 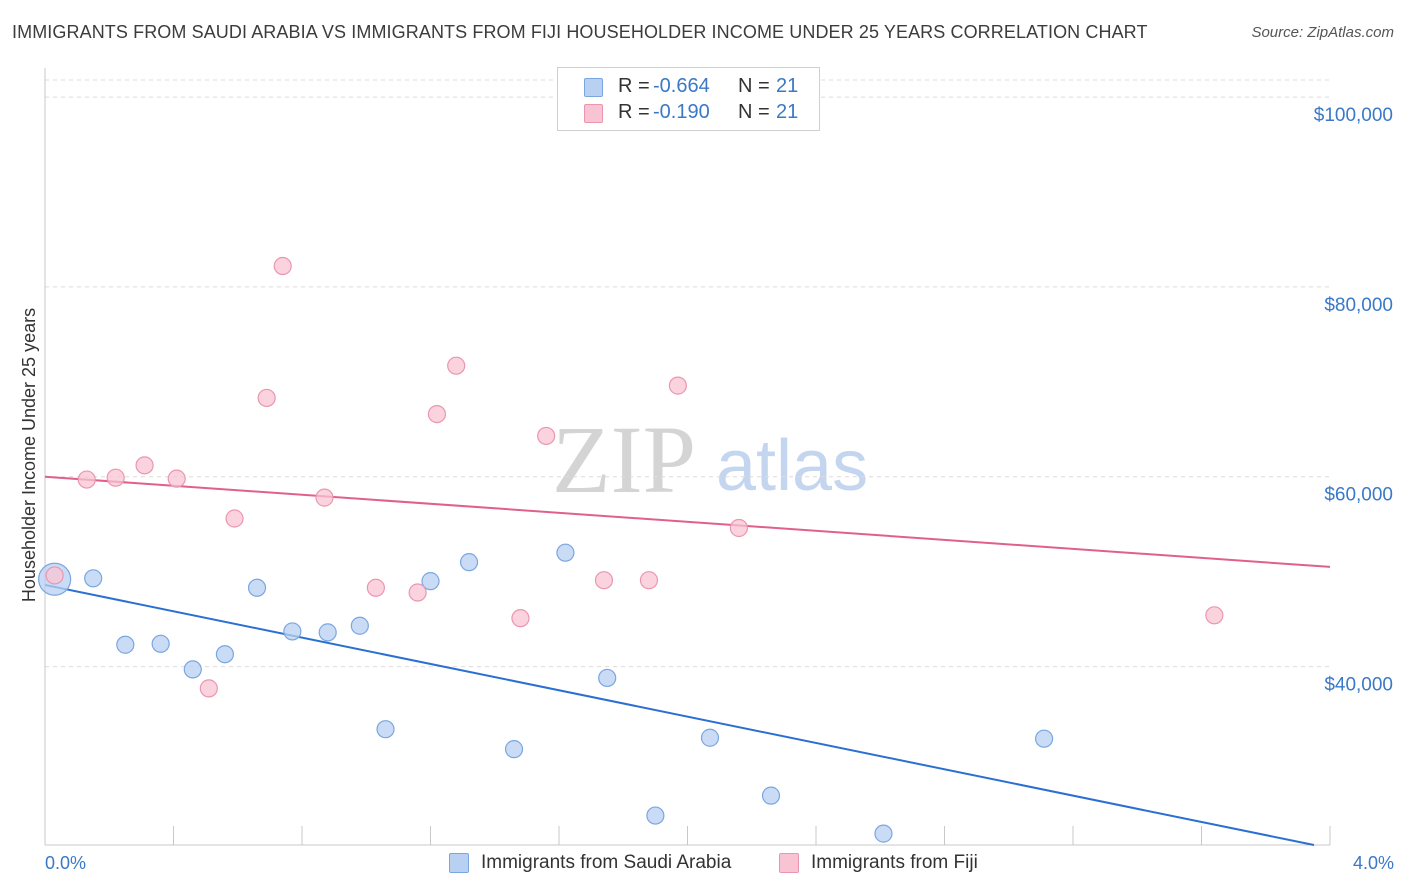 I want to click on y-axis-label: Householder Income Under 25 years, so click(x=29, y=455).